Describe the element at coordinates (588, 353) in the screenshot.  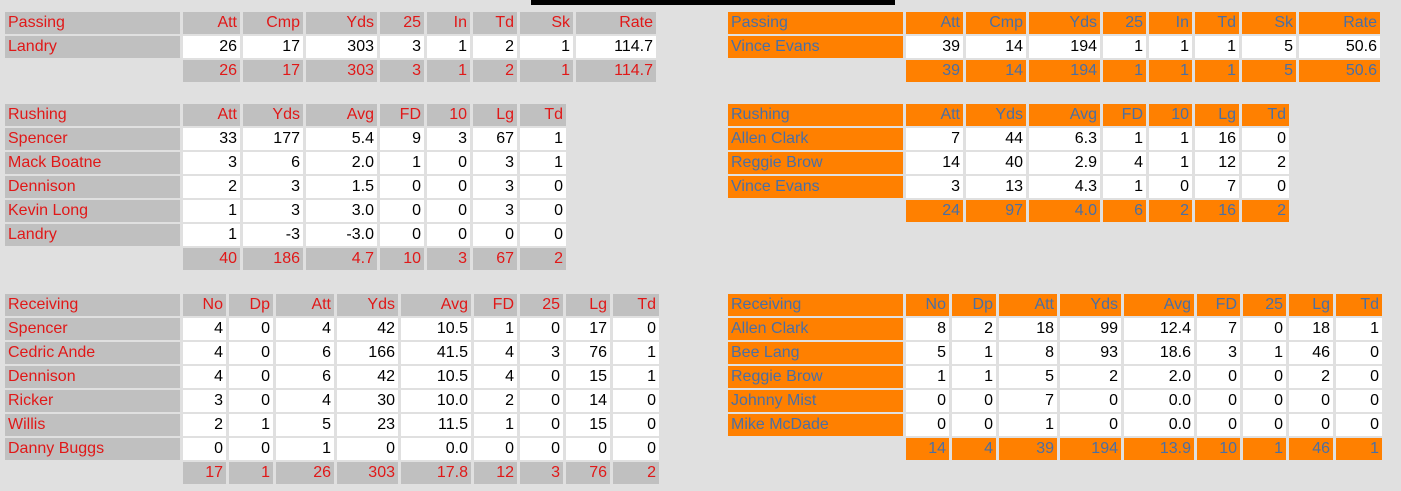
I see `stat-cell: 76` at that location.